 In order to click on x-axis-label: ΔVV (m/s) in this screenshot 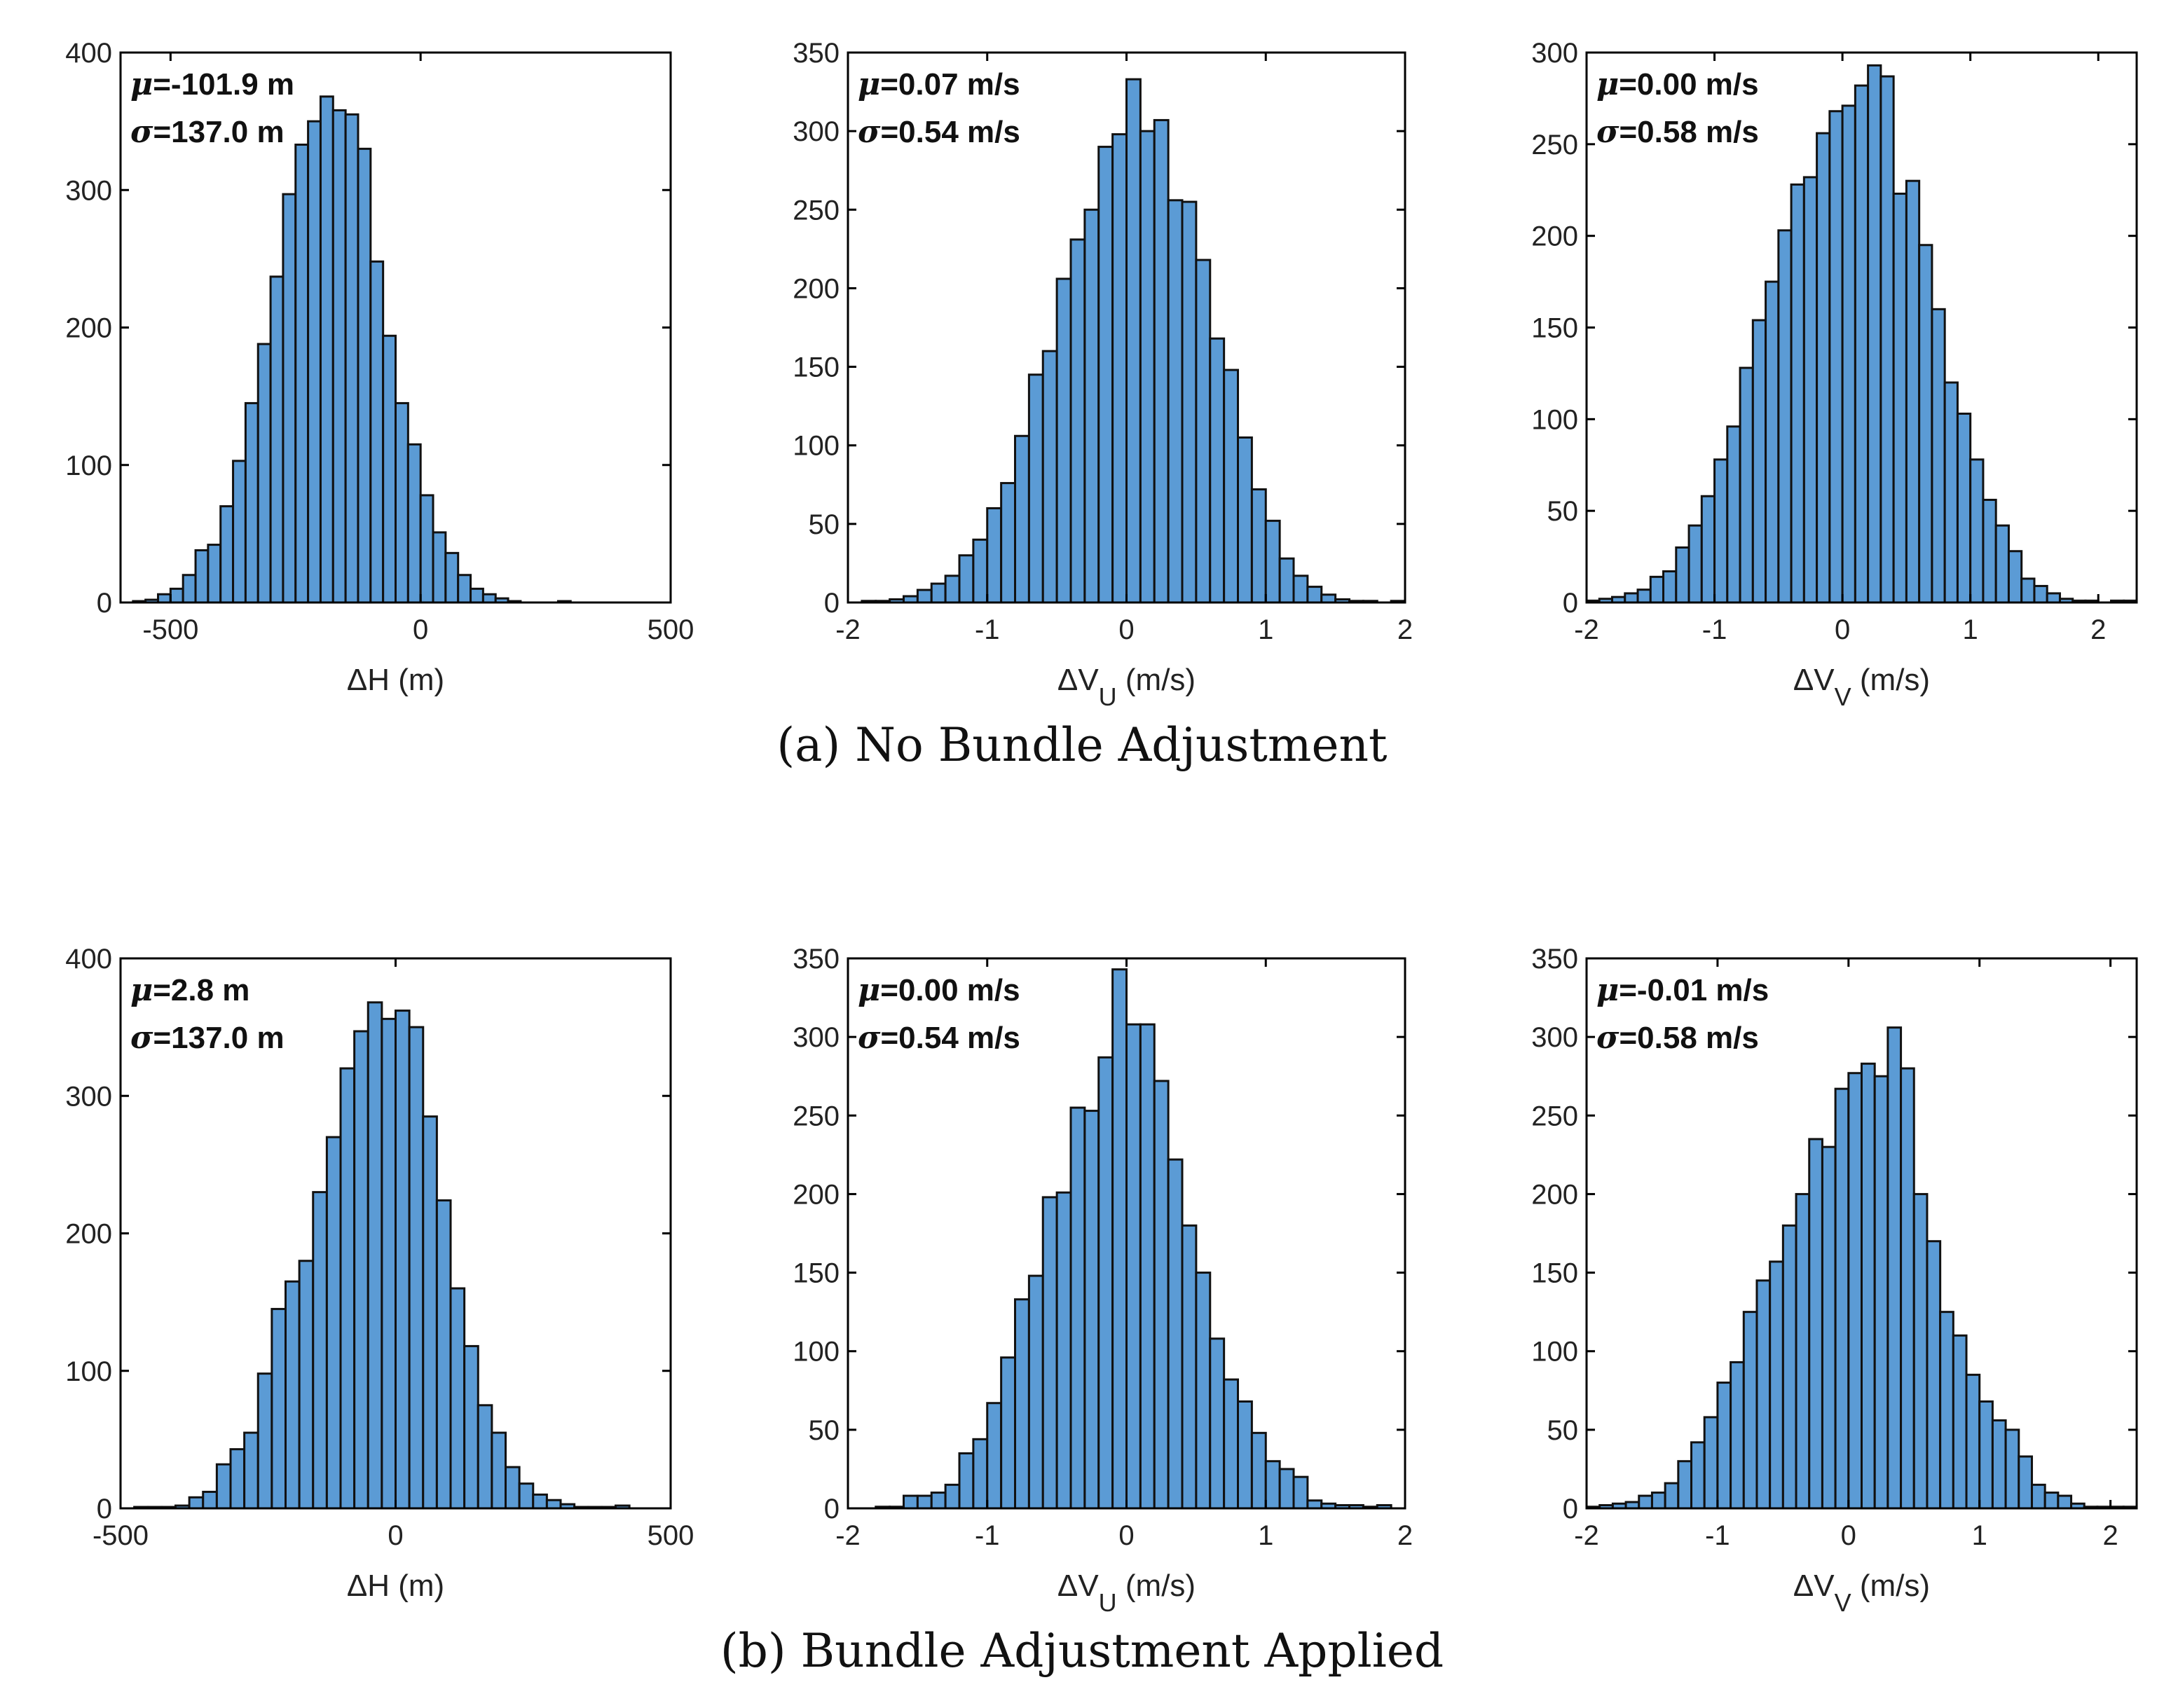, I will do `click(1862, 1593)`.